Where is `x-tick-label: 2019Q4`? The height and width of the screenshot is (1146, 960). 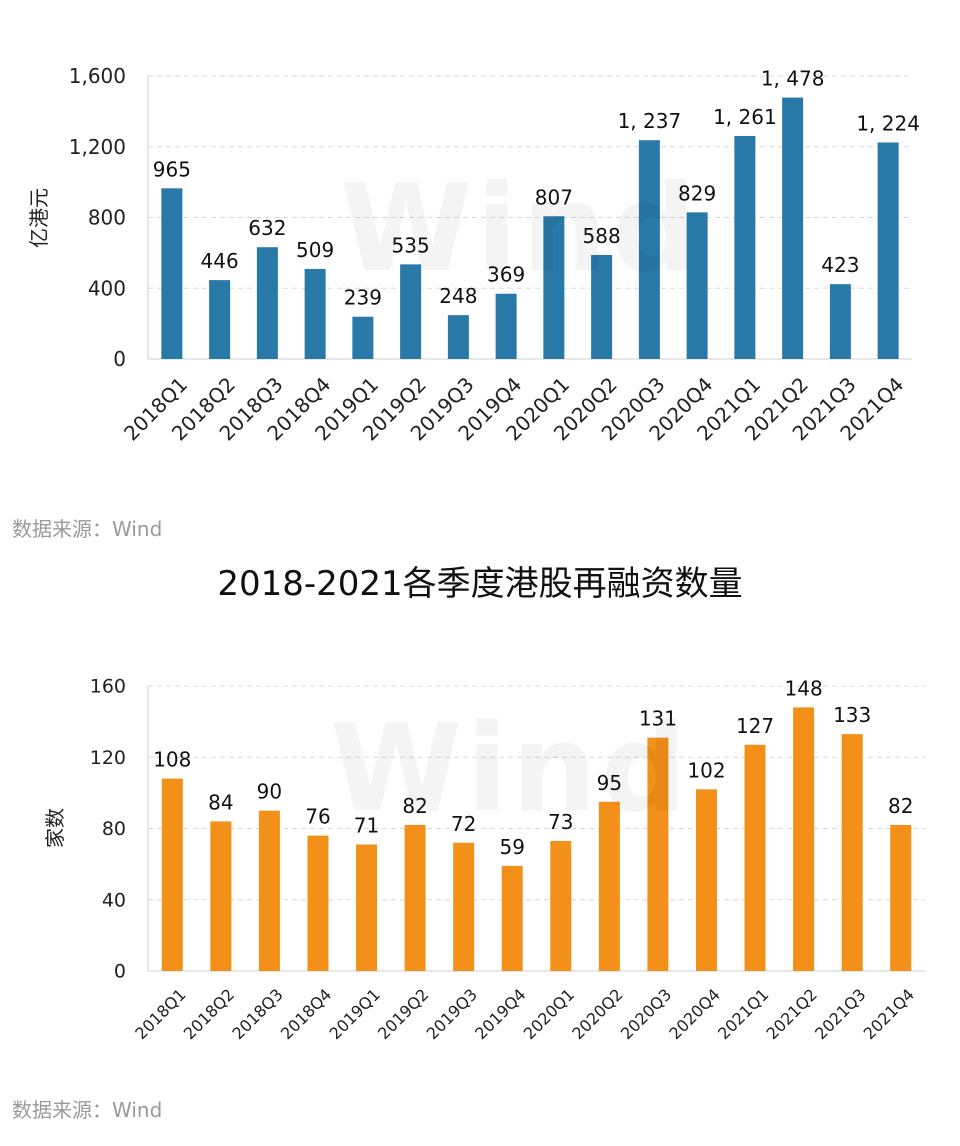 x-tick-label: 2019Q4 is located at coordinates (500, 1014).